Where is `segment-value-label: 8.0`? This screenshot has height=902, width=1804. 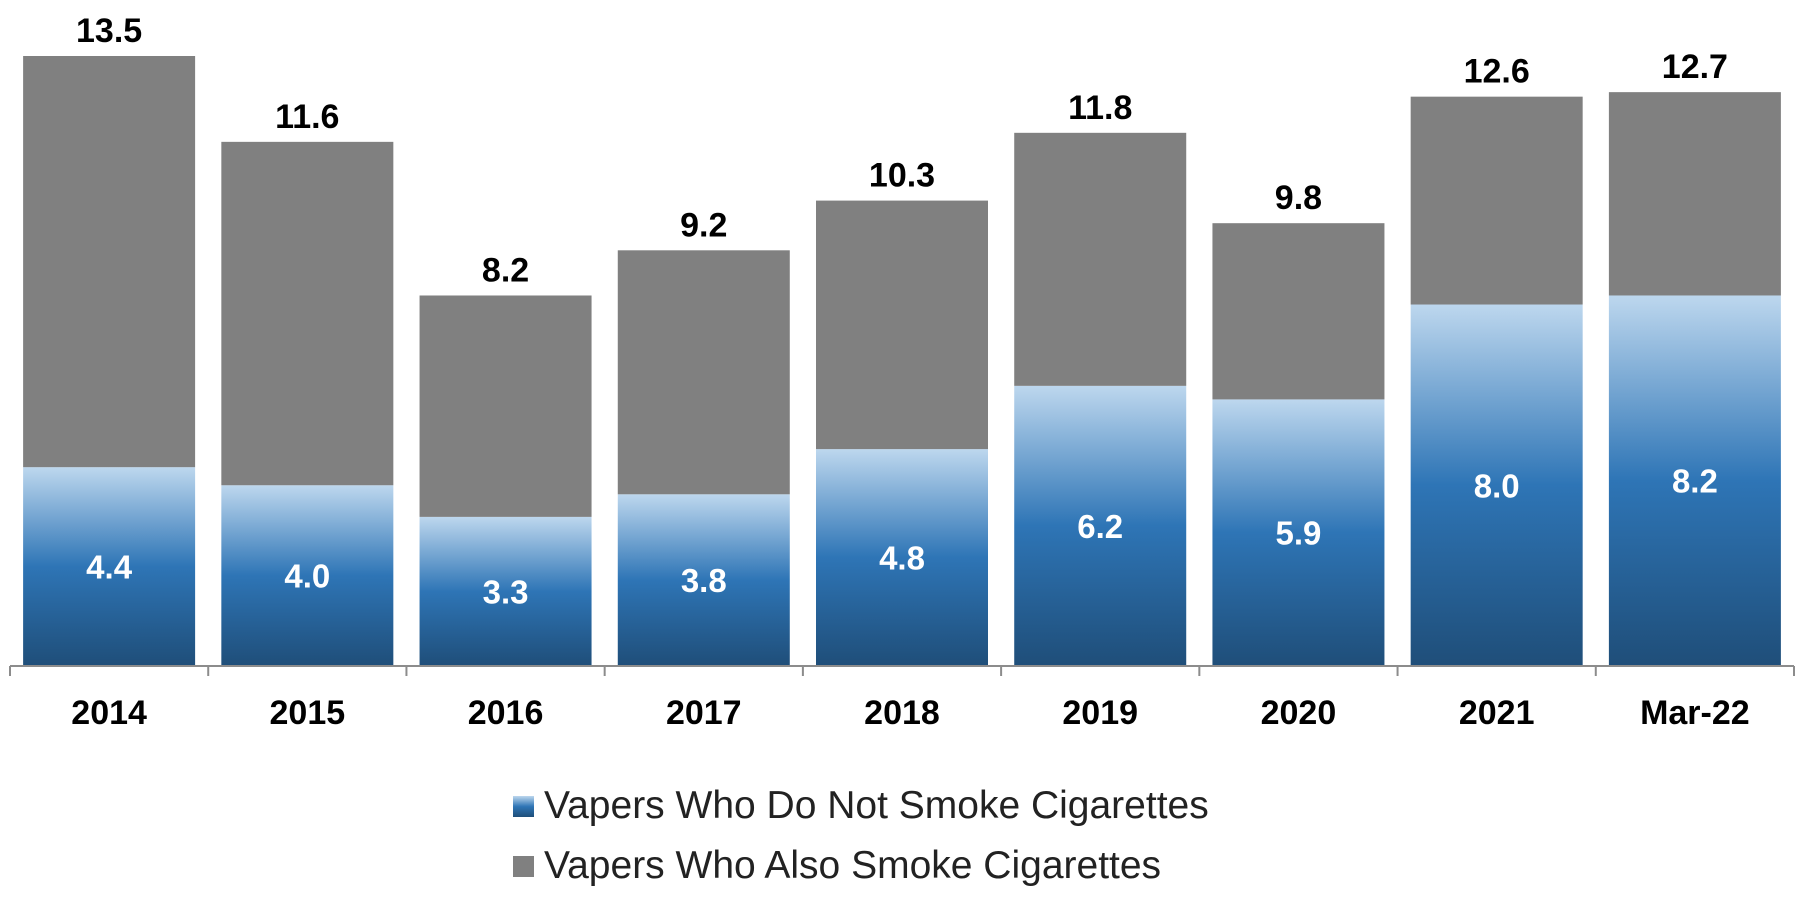
segment-value-label: 8.0 is located at coordinates (1497, 485).